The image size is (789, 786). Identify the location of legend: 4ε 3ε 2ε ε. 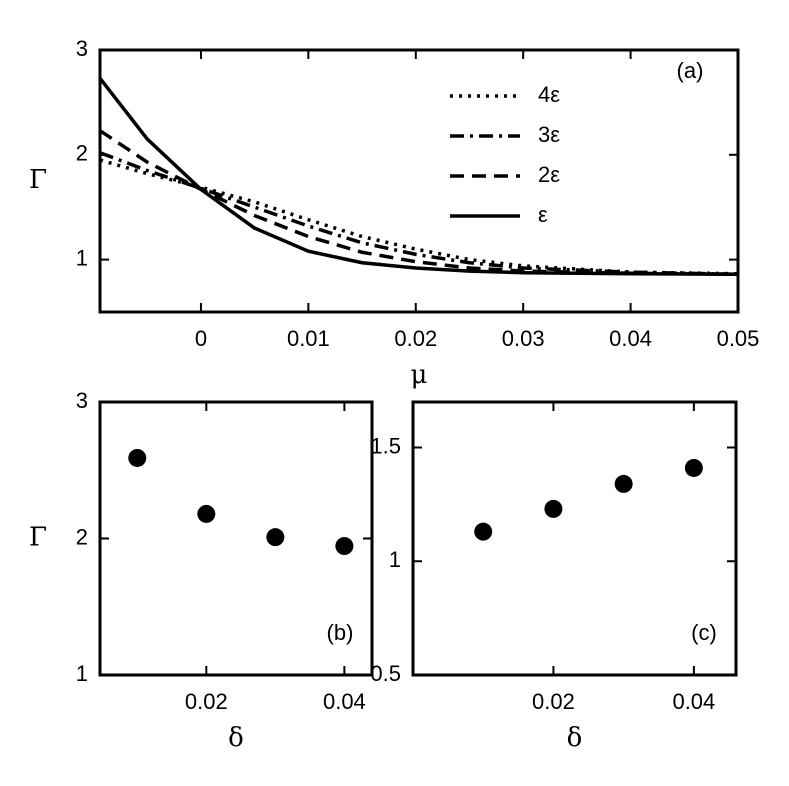
(505, 154).